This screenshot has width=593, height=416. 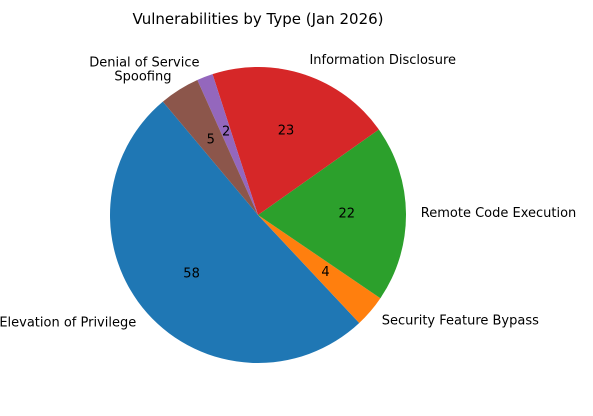 I want to click on pie-category-label-elevation-of-privilege: Elevation of Privilege, so click(x=68, y=323).